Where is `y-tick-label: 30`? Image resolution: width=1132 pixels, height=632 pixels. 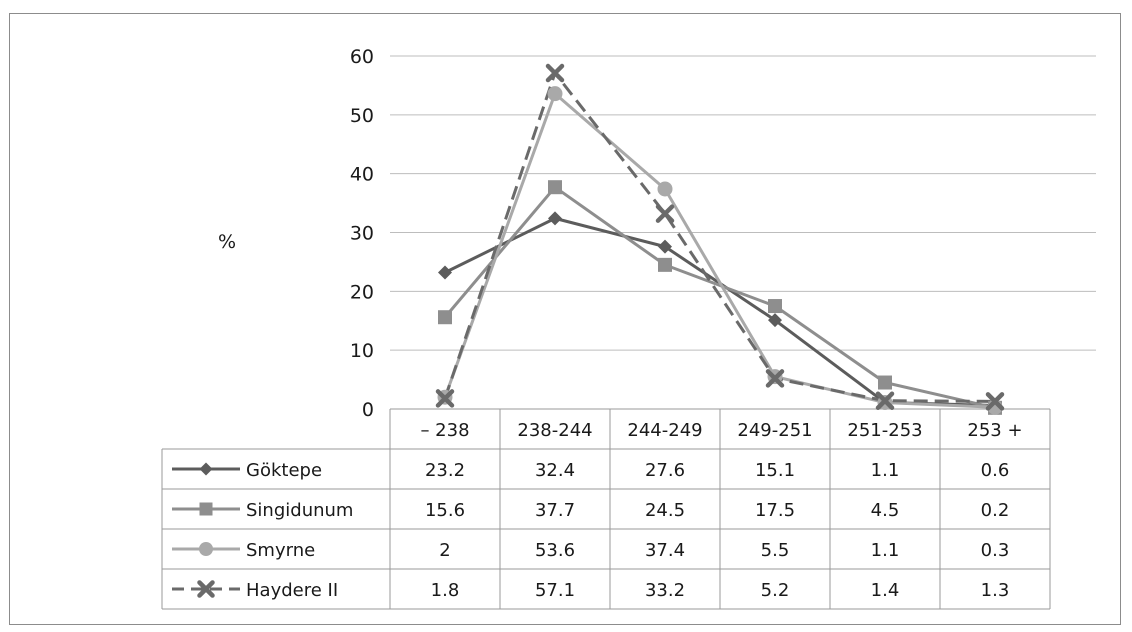
y-tick-label: 30 is located at coordinates (362, 234).